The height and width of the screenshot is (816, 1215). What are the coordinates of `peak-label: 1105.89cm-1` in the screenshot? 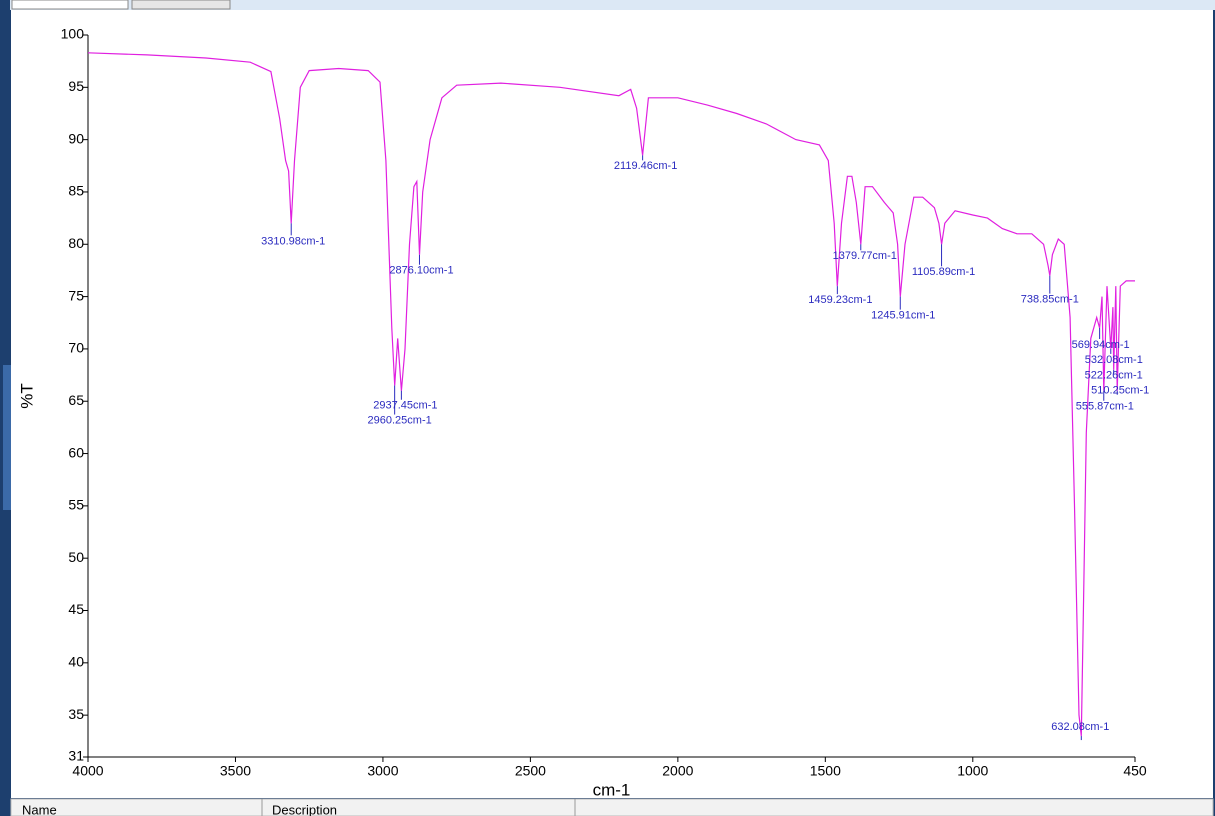 It's located at (943, 272).